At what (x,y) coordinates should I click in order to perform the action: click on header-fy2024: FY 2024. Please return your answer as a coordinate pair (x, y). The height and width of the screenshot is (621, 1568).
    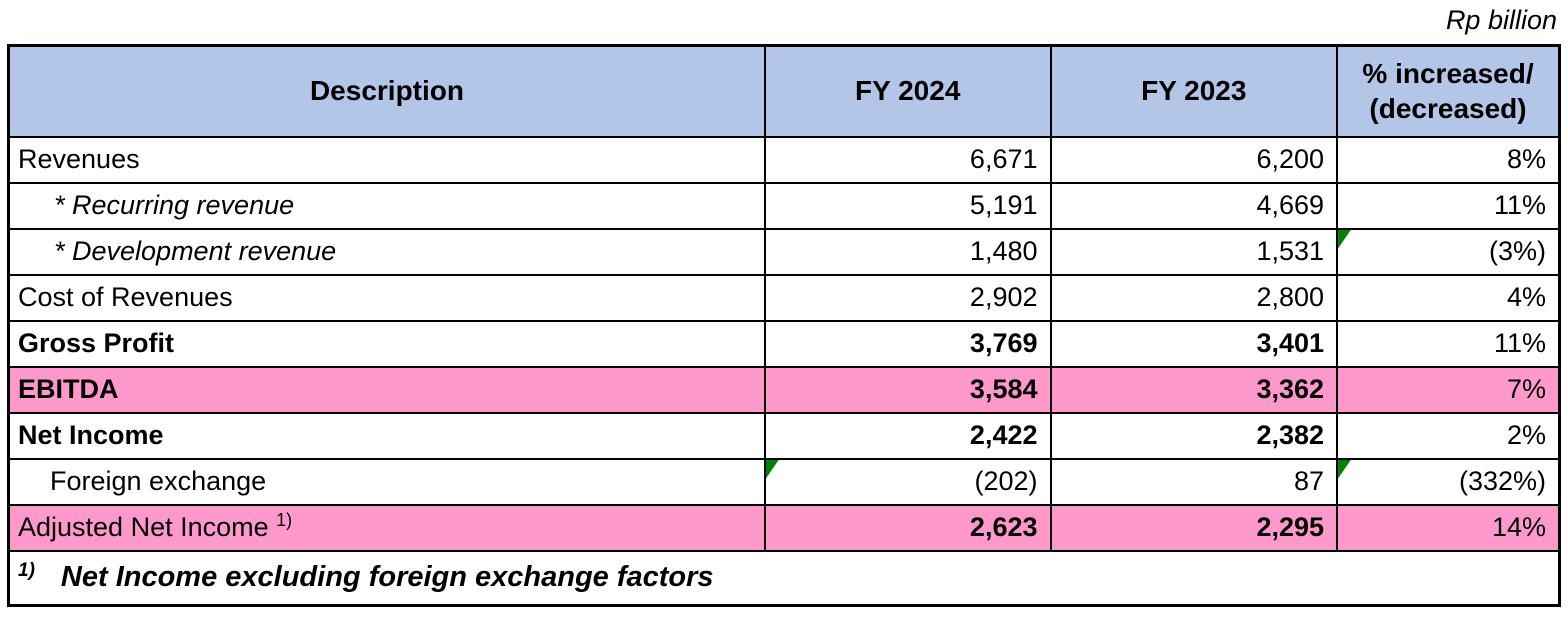
    Looking at the image, I should click on (907, 91).